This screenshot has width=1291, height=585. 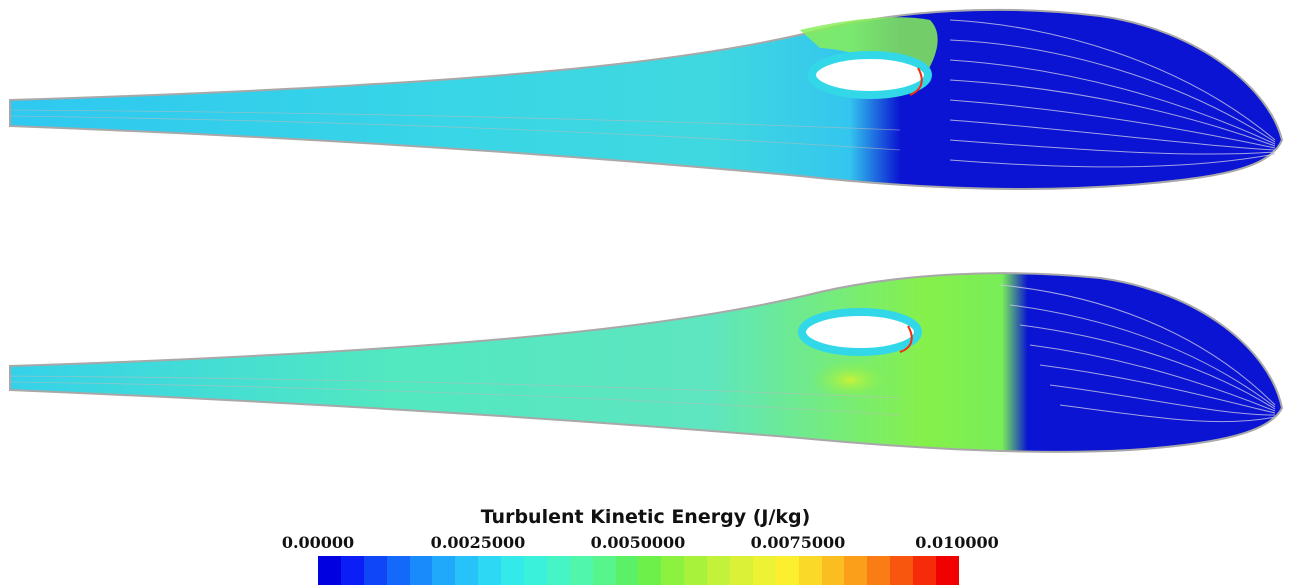 I want to click on legend-tick-3: 0.0075000, so click(x=798, y=542).